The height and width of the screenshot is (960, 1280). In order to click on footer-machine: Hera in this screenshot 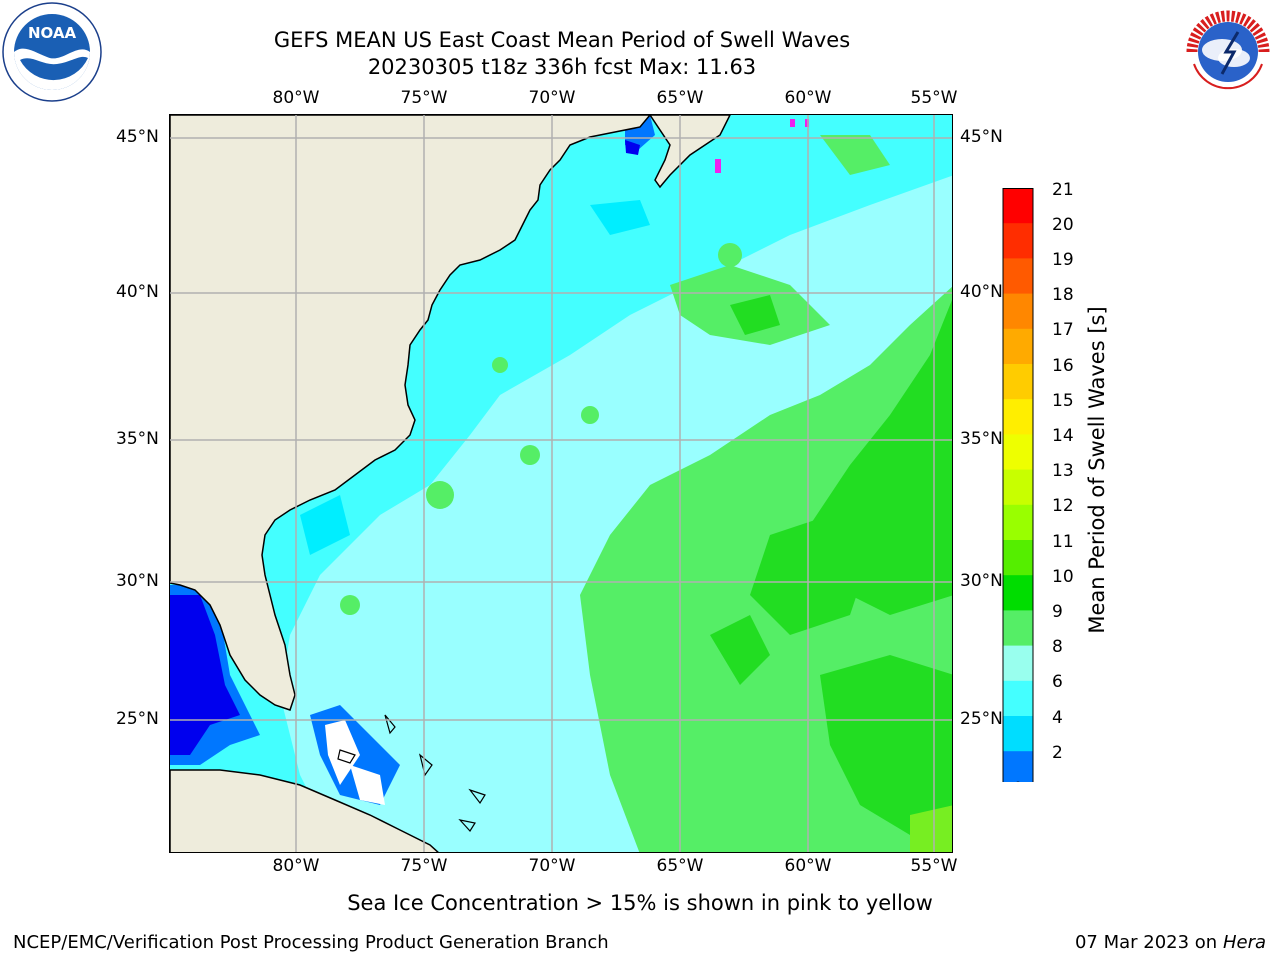, I will do `click(1244, 942)`.